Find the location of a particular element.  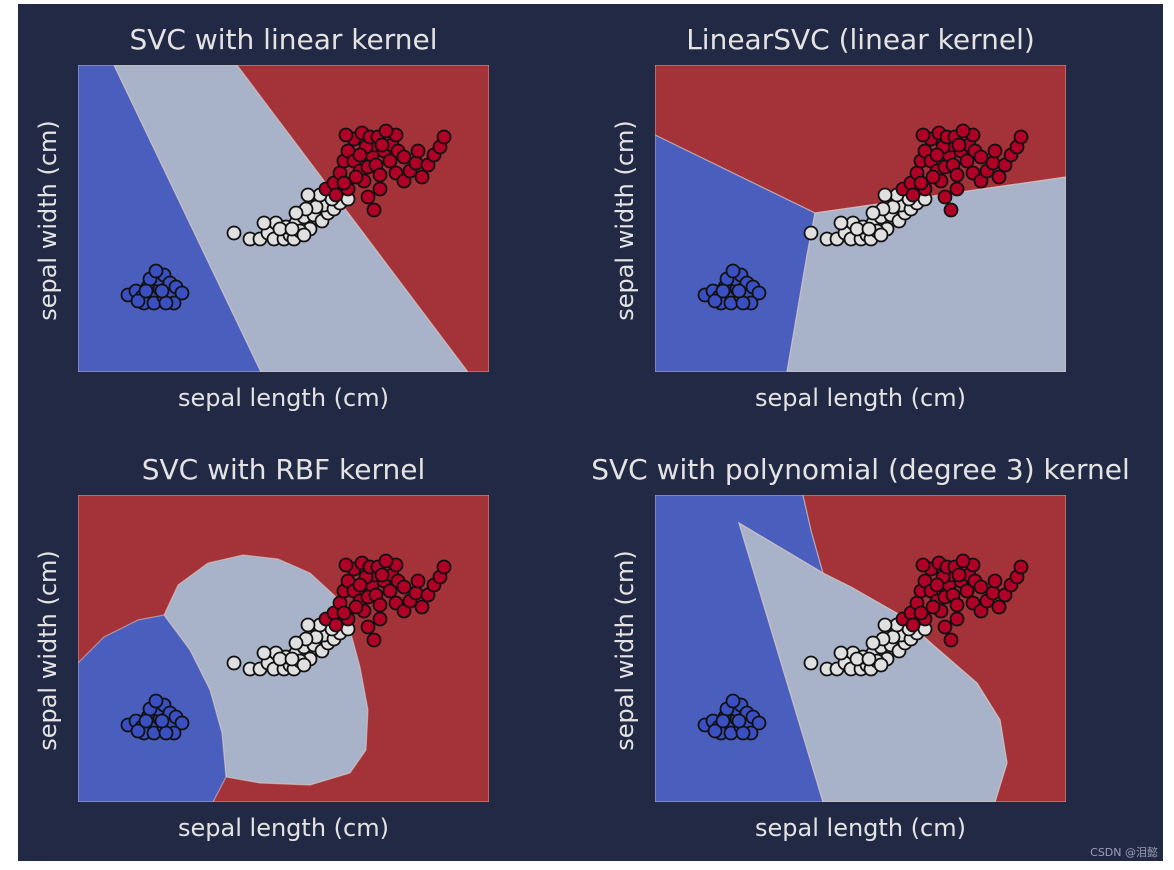

watermark: CSDN @泪懿 is located at coordinates (1124, 852).